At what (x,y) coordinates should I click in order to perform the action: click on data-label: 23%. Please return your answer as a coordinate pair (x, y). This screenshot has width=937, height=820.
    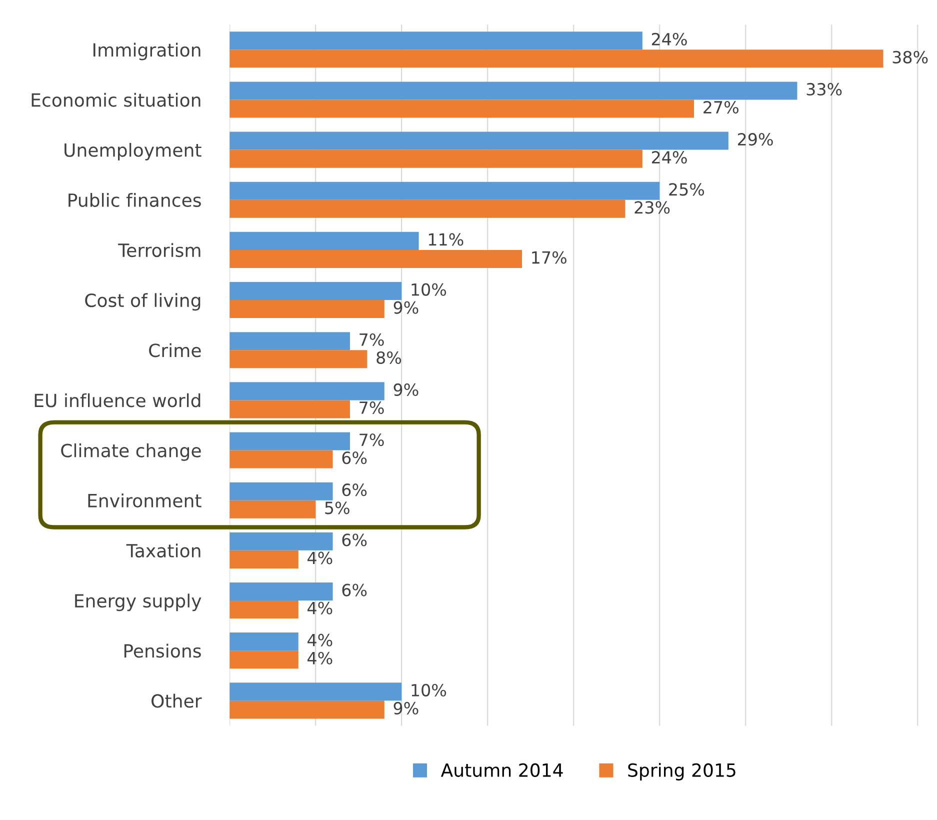
    Looking at the image, I should click on (652, 207).